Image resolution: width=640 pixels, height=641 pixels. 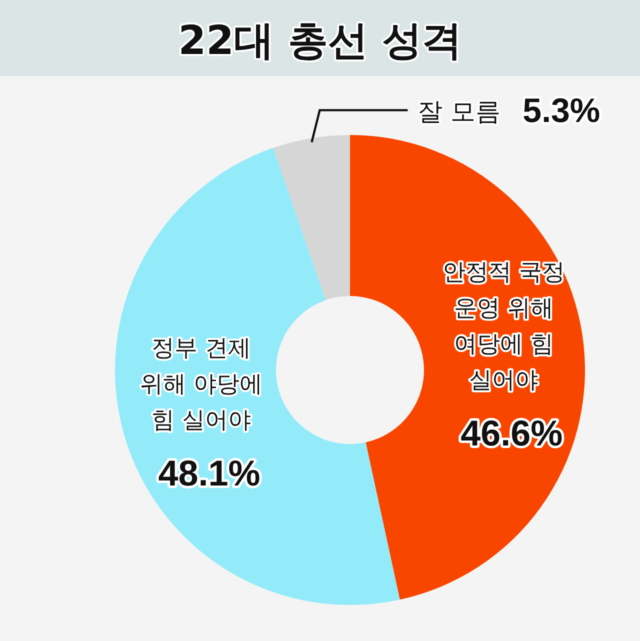 What do you see at coordinates (503, 327) in the screenshot?
I see `slice-label: 안정적 국정 운영 위해 여당에 힘 실어야` at bounding box center [503, 327].